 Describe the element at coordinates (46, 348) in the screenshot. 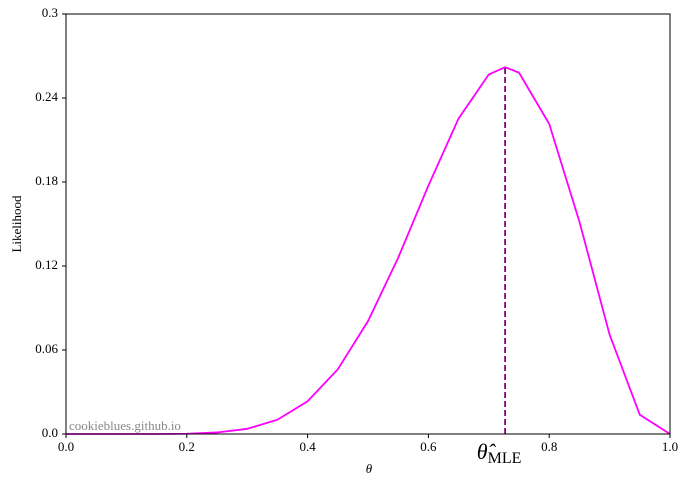

I see `y-tick-label: 0.06` at that location.